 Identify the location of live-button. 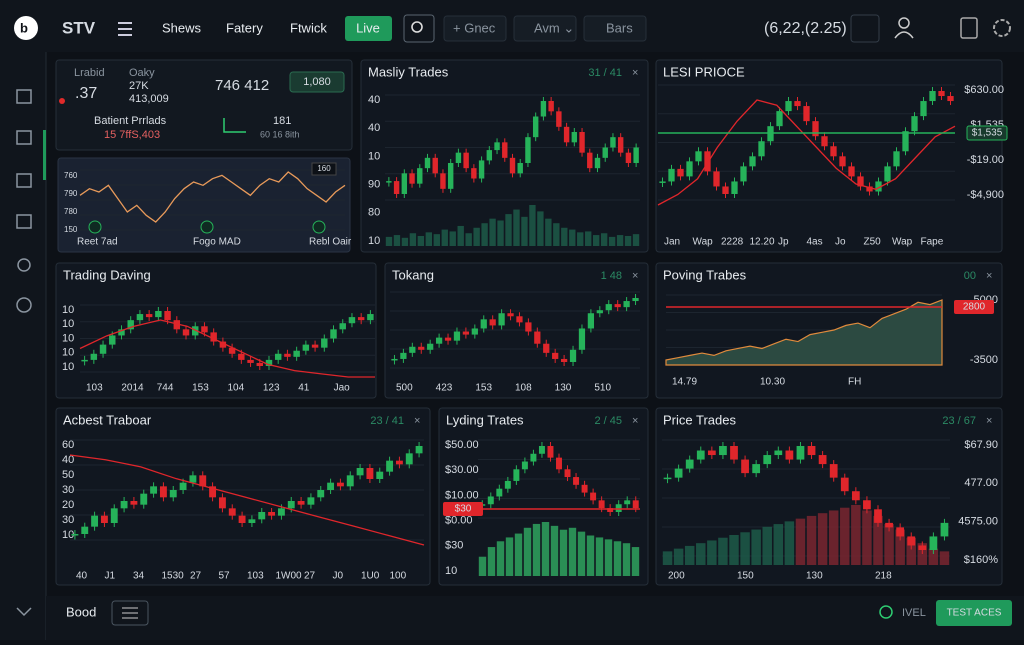
(368, 28).